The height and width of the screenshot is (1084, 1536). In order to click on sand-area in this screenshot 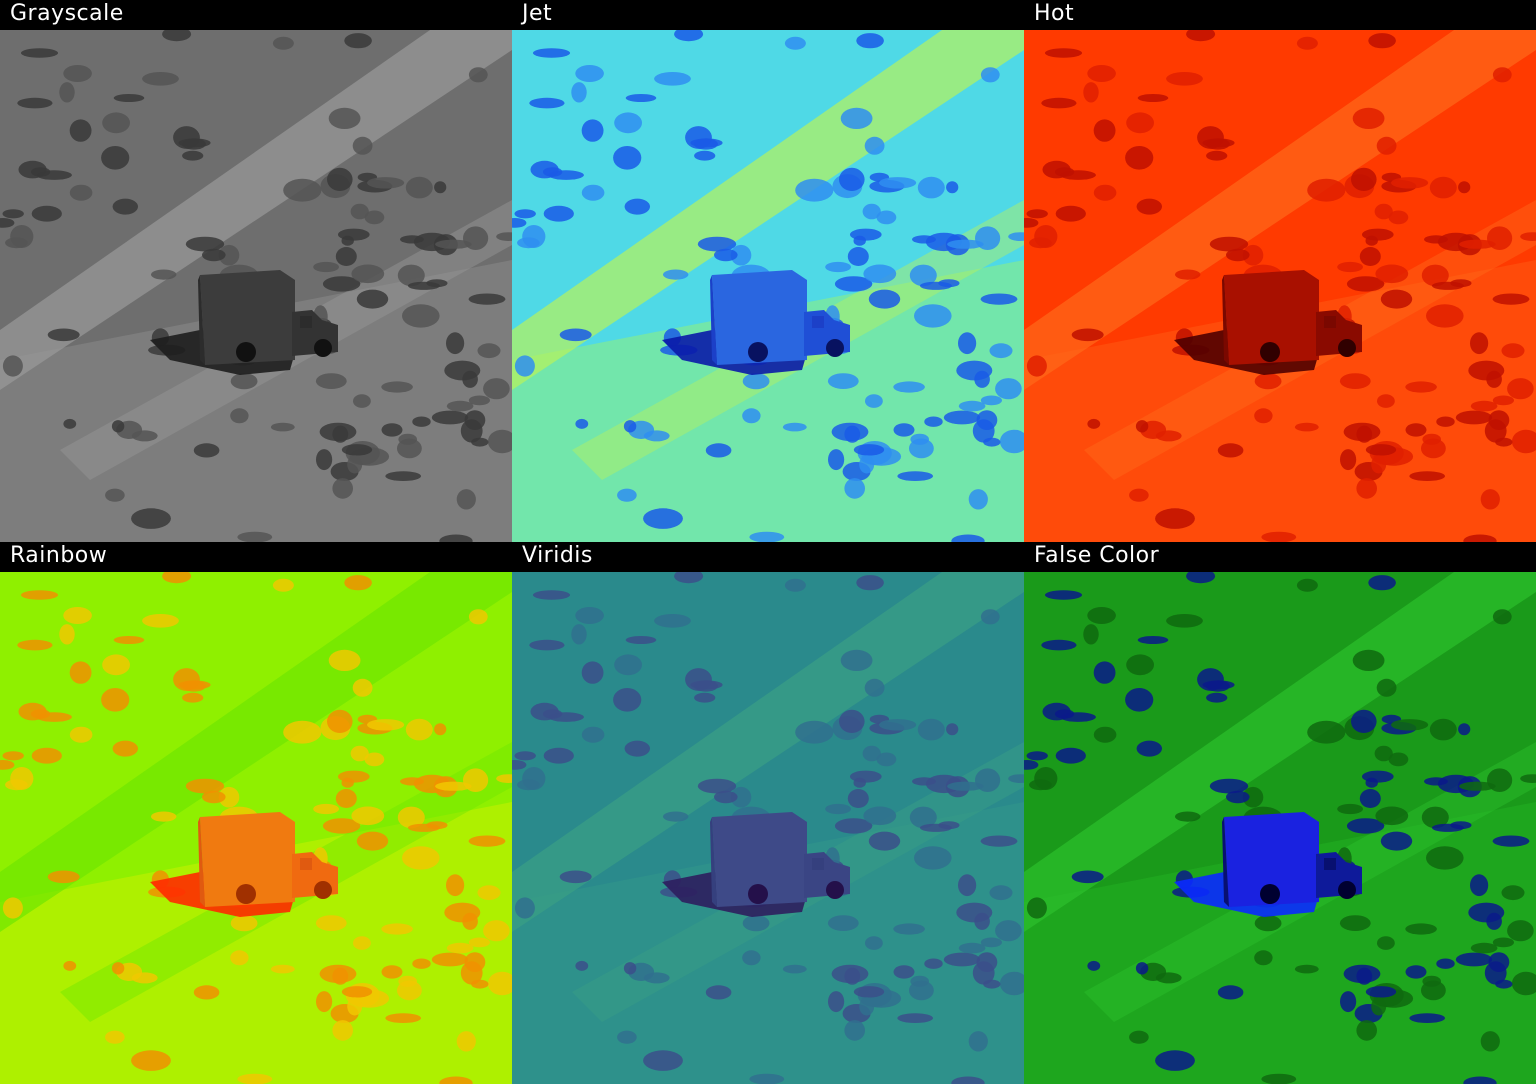, I will do `click(256, 943)`.